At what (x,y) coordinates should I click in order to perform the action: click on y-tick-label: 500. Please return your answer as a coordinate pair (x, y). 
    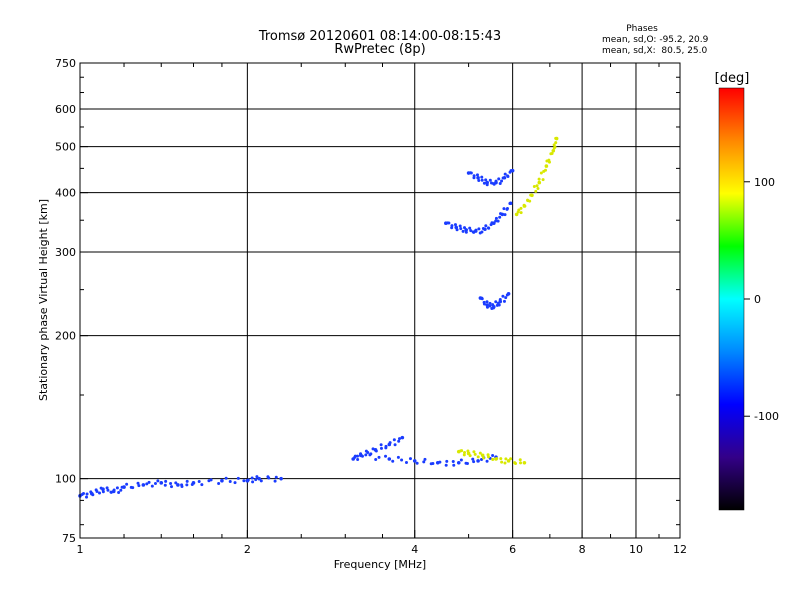
    Looking at the image, I should click on (65, 147).